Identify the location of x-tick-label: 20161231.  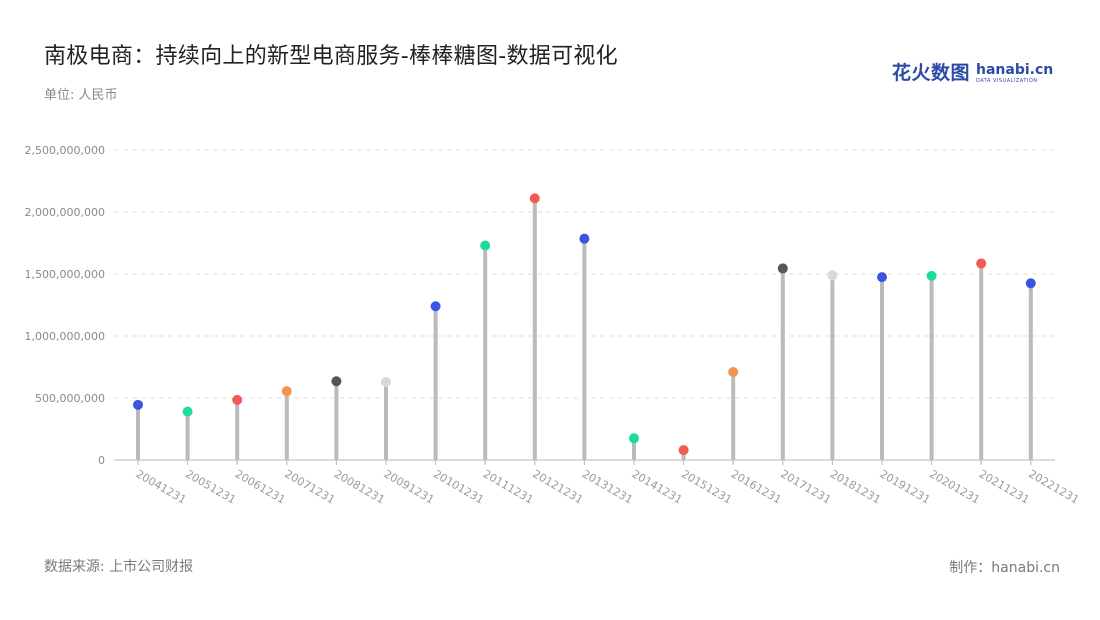
(756, 486).